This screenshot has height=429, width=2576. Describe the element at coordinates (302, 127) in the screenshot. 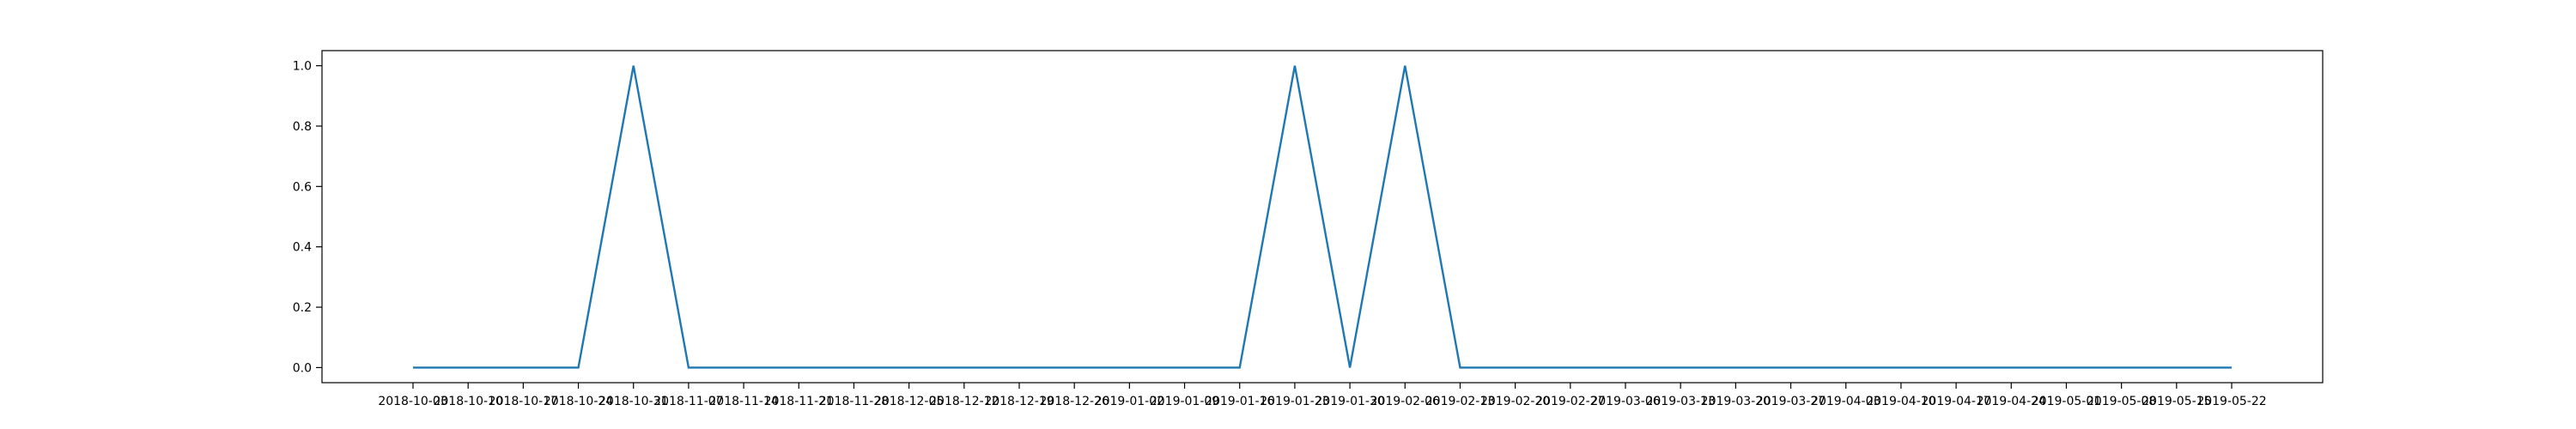

I see `y-tick-label: 0.8` at that location.